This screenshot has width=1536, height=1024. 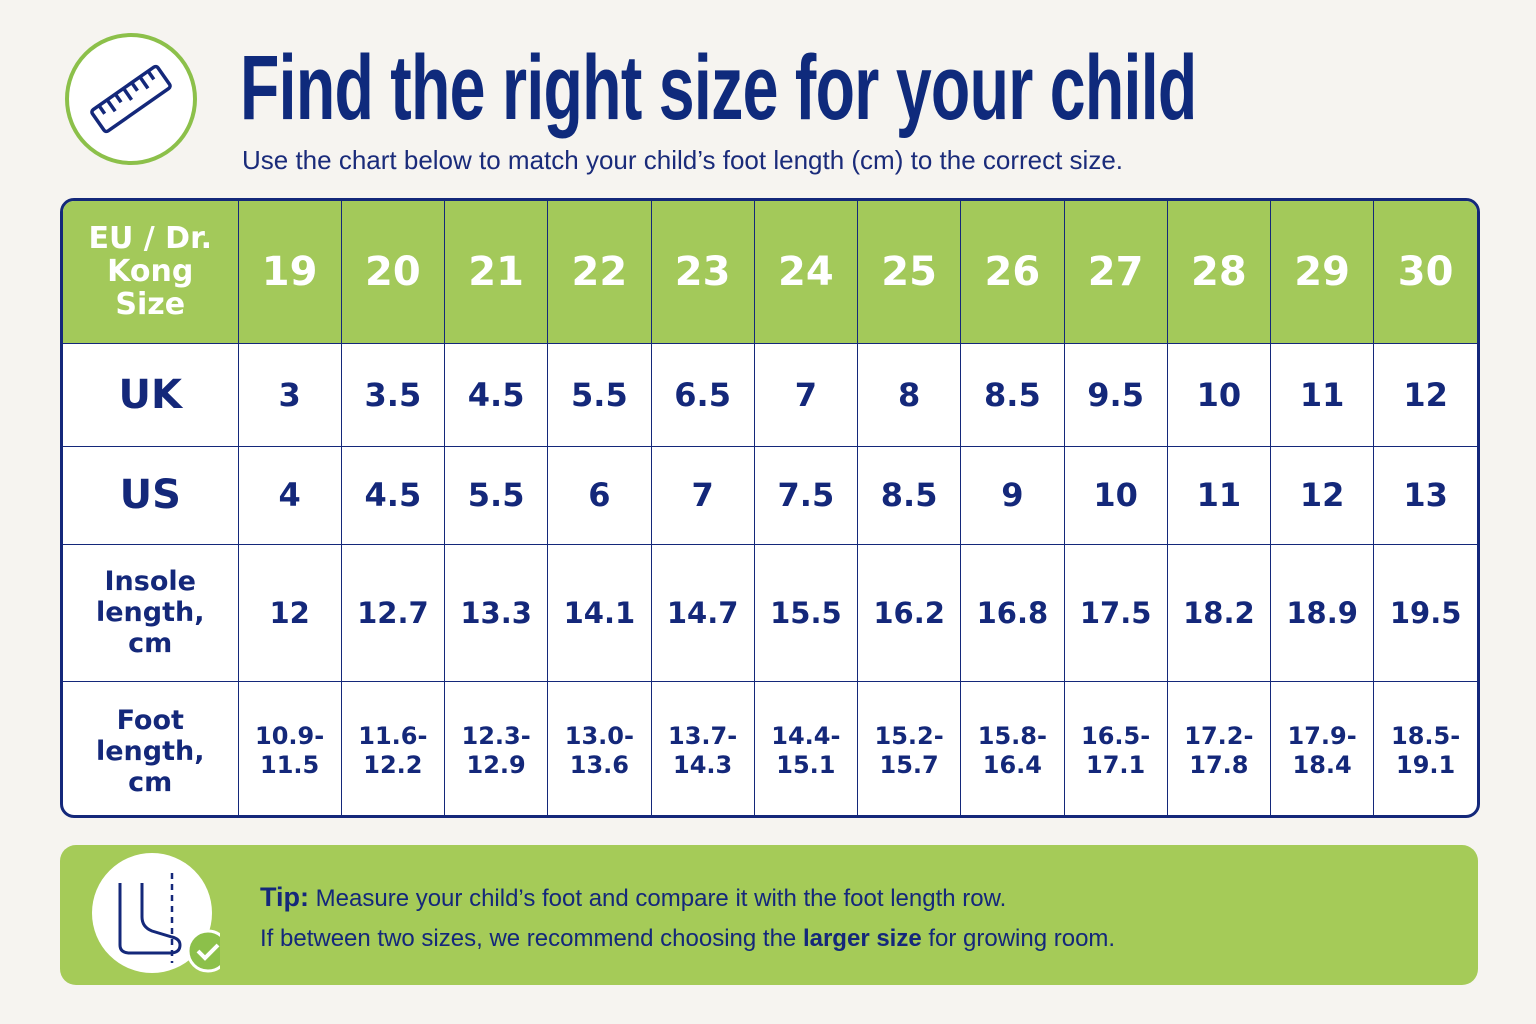 I want to click on cell-text: 14.4-15.1, so click(x=806, y=751).